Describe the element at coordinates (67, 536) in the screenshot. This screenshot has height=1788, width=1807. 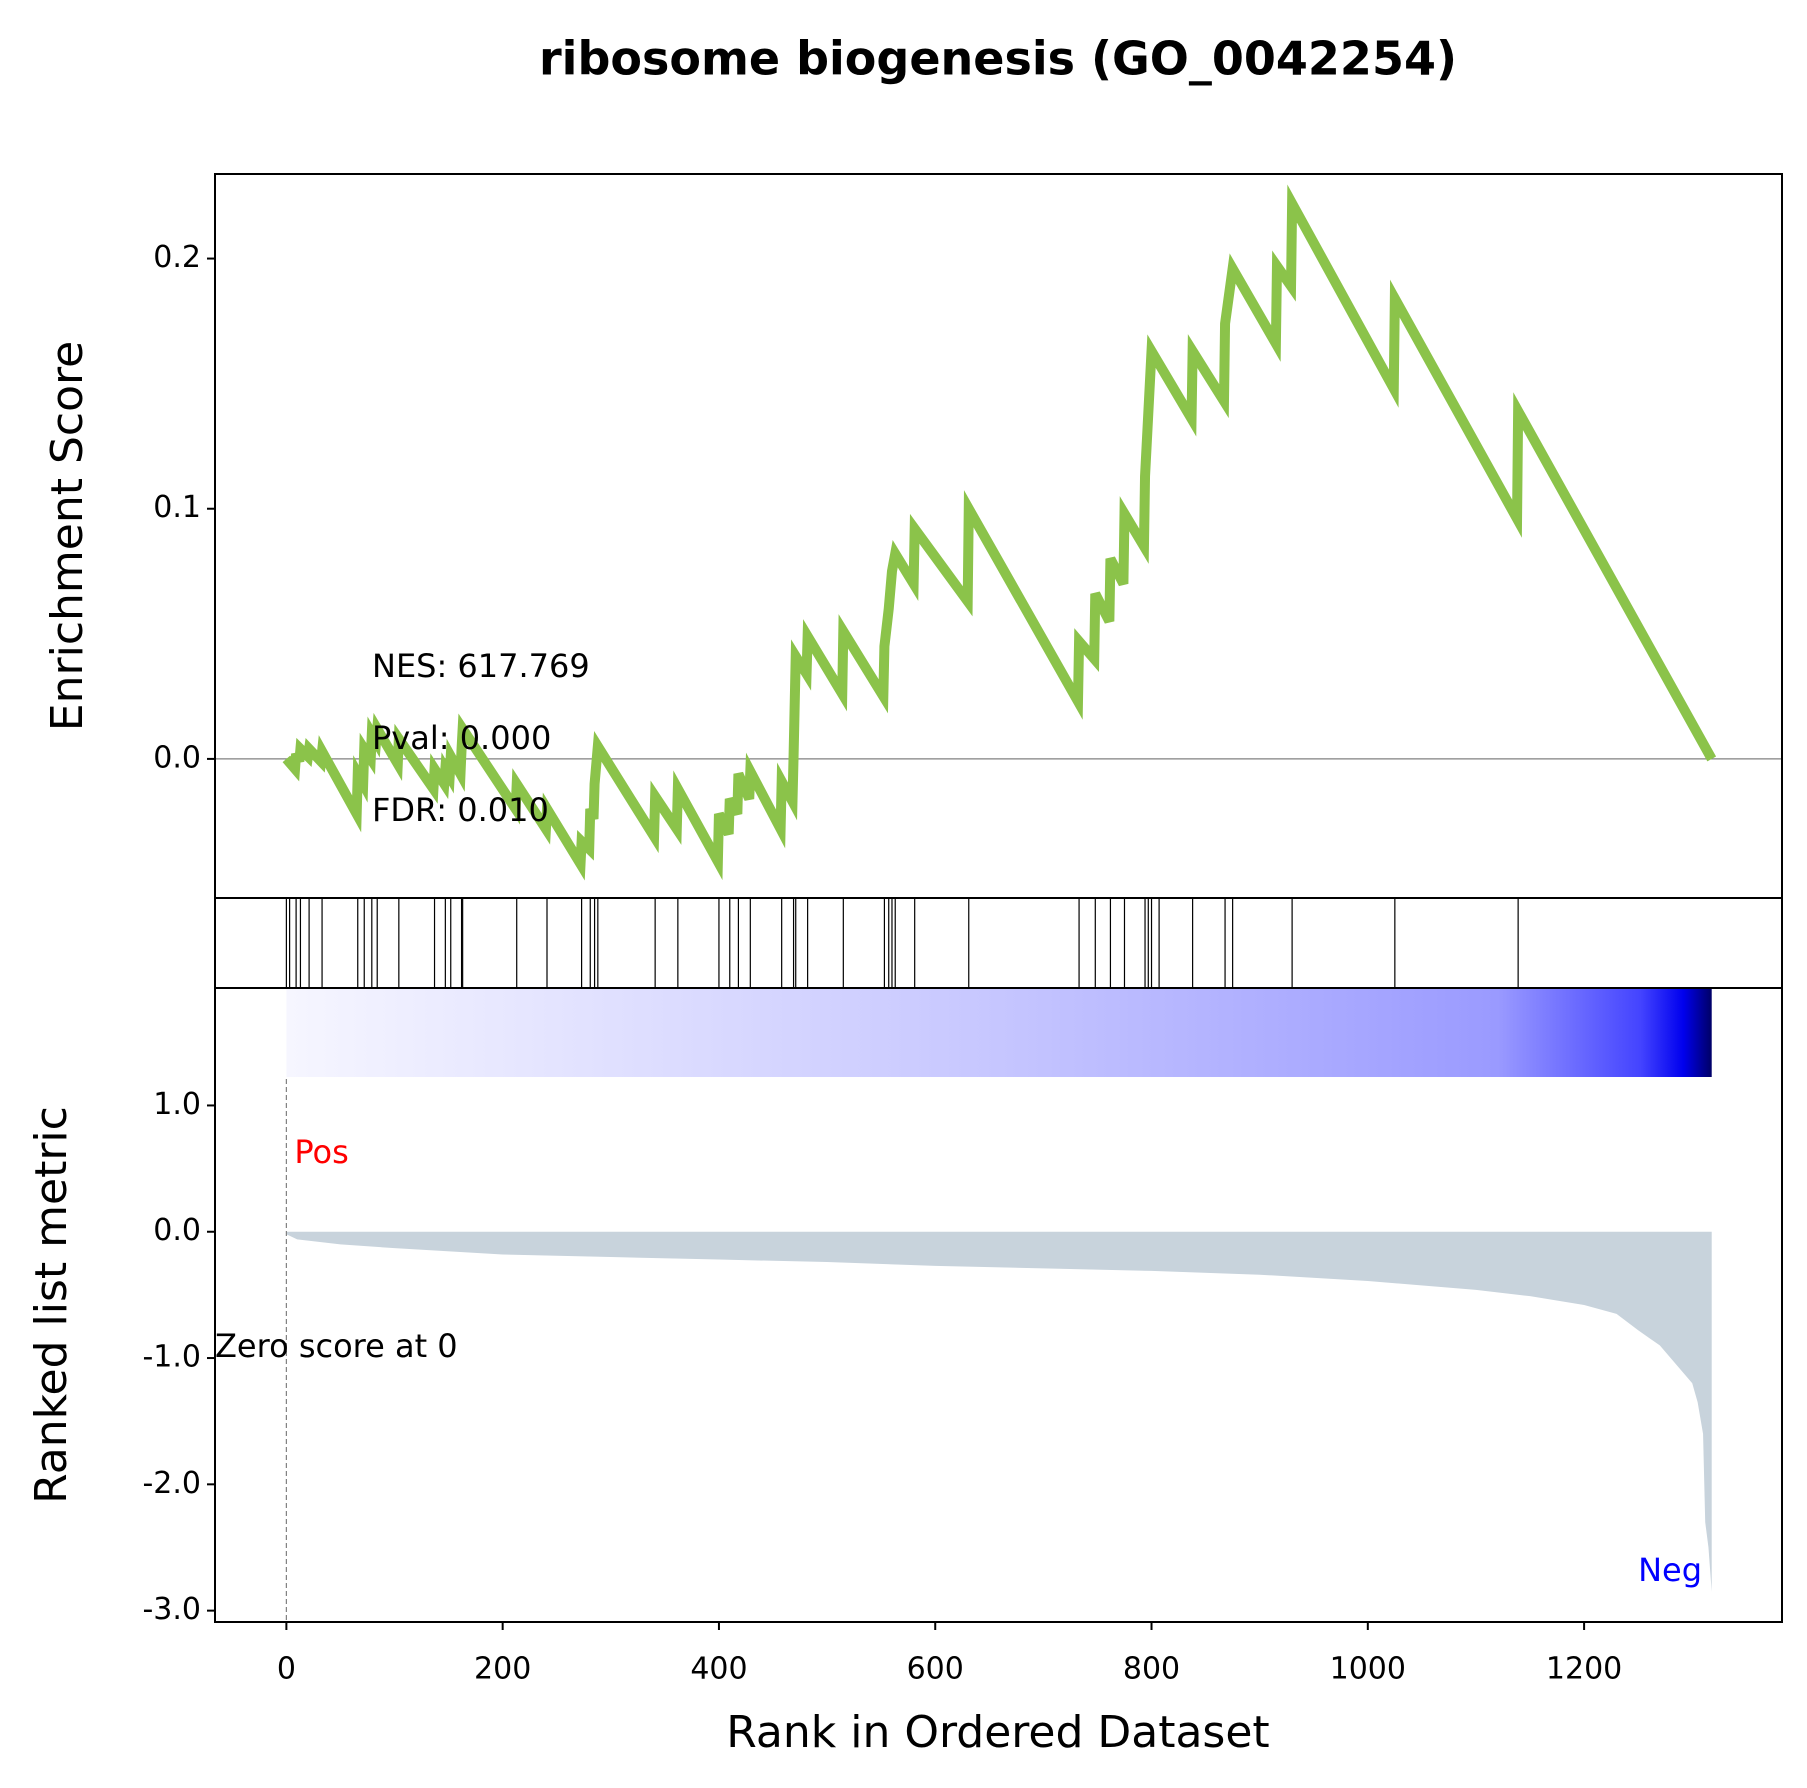
I see `y-axis-label: Enrichment Score` at that location.